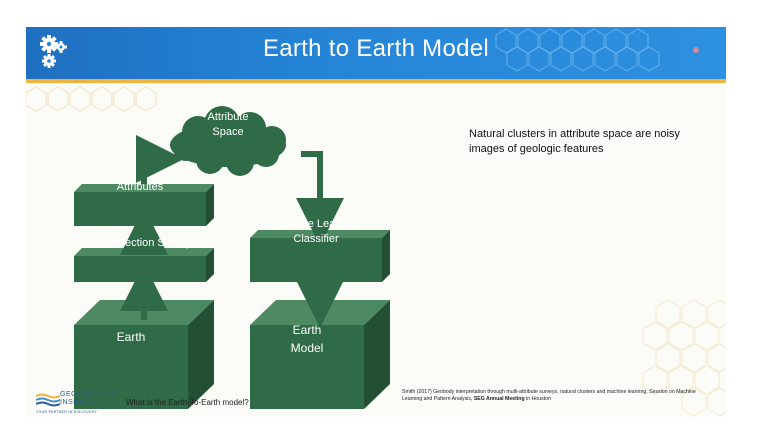 This screenshot has height=442, width=766. I want to click on logo-line1: GEOPHYSICAL, so click(88, 394).